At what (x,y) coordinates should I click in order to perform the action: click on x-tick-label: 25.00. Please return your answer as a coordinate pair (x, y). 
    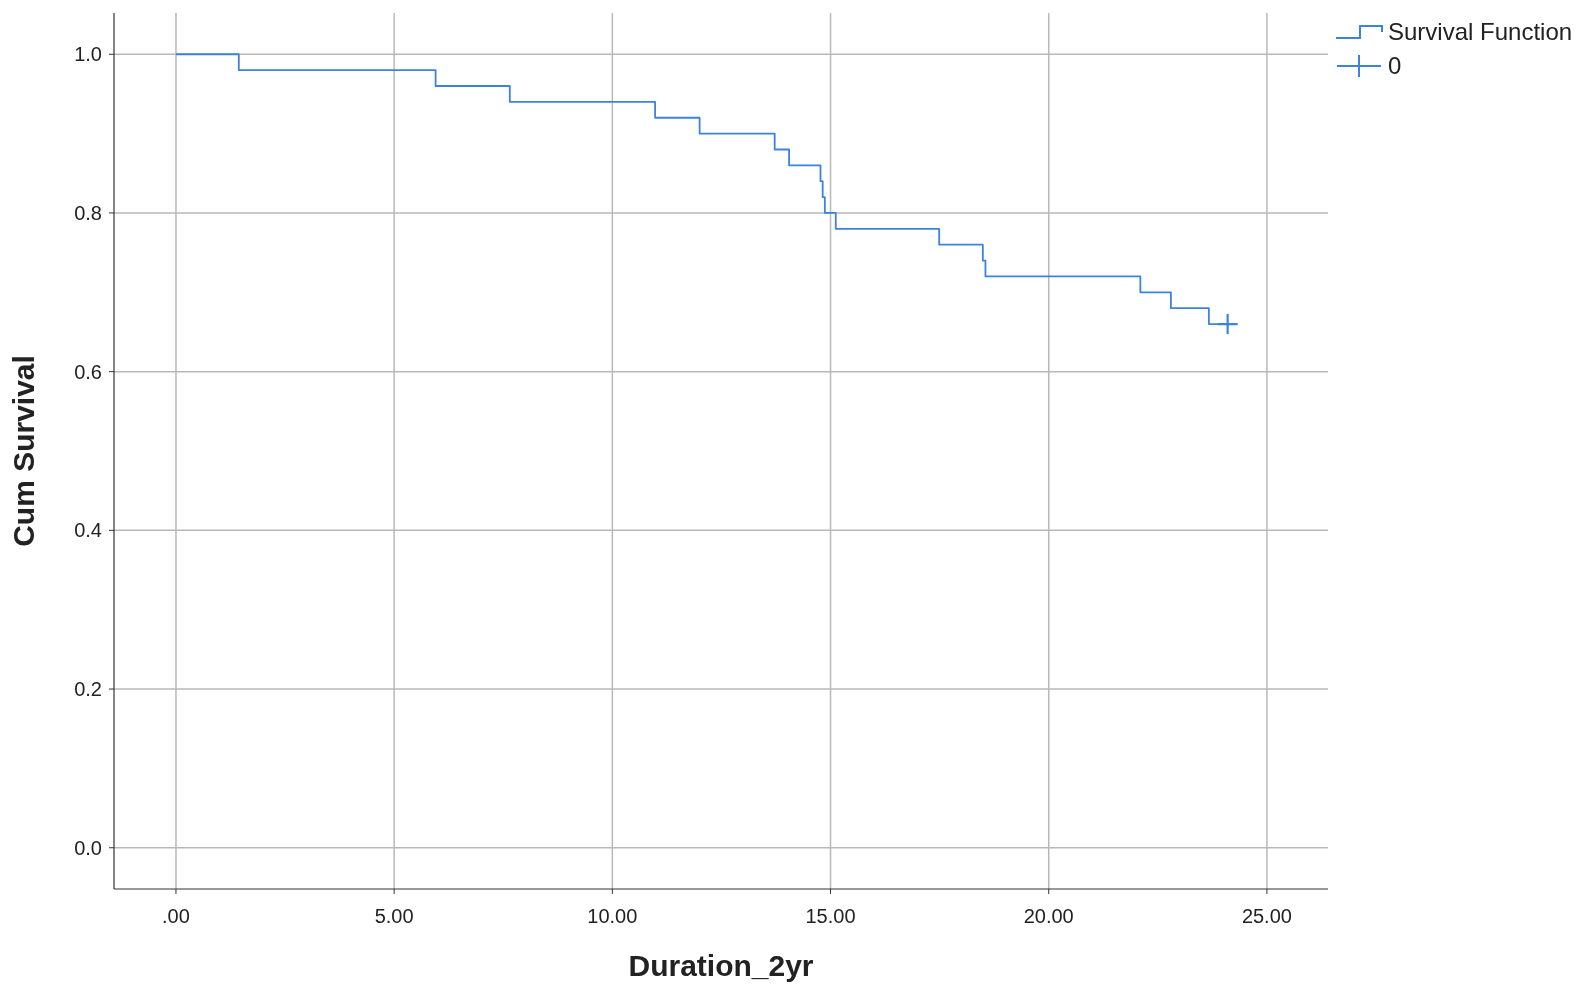
    Looking at the image, I should click on (1266, 916).